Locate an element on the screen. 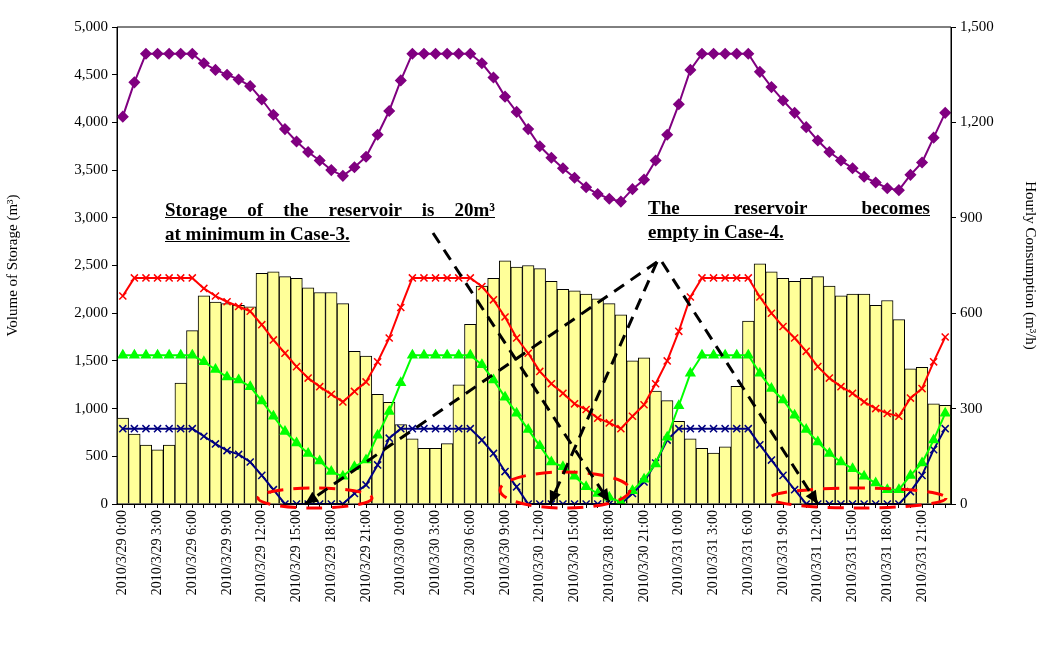 This screenshot has height=666, width=1043. x-tick-label: 2010/3/31 0:00 is located at coordinates (678, 553).